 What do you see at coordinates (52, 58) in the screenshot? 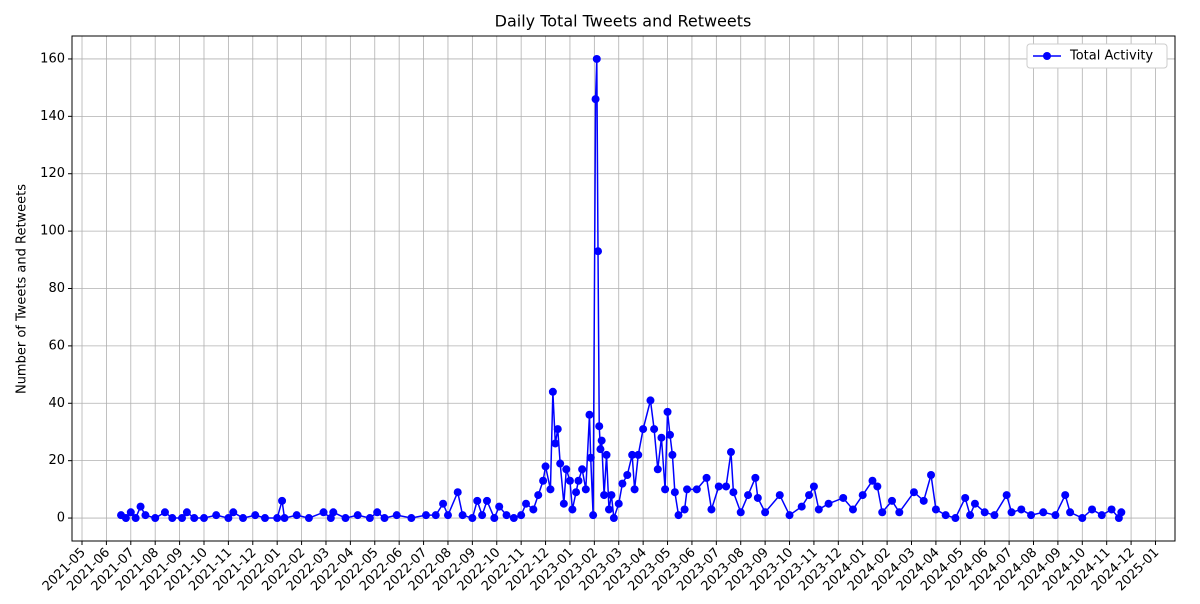
I see `y-tick-label: 160` at bounding box center [52, 58].